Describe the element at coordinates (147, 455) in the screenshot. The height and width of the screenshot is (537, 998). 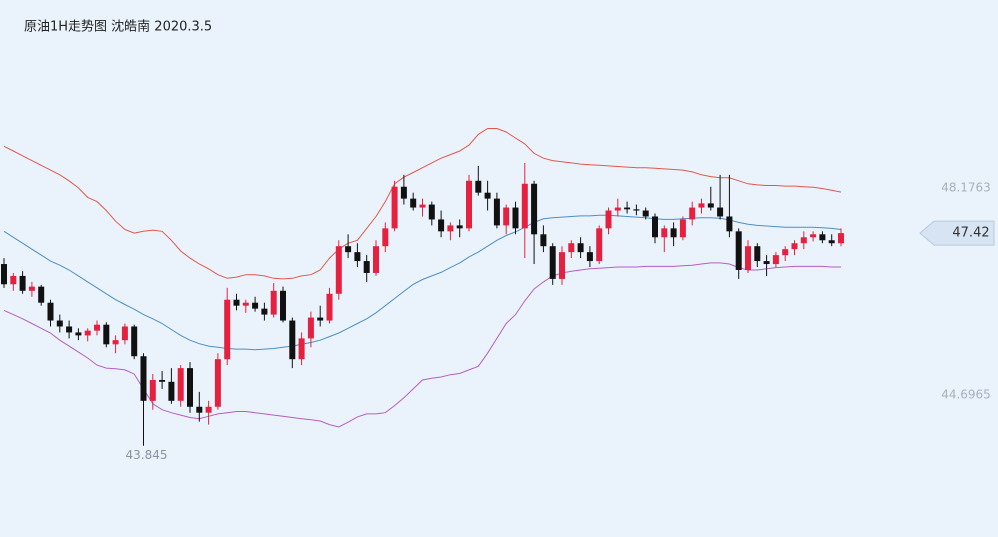
I see `low-label: 43.845` at that location.